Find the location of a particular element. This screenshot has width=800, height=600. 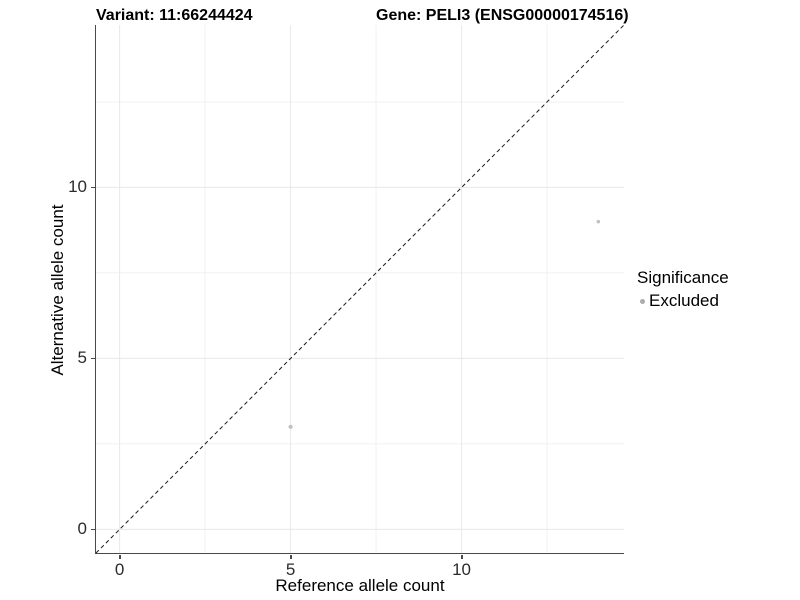

legend: Significance Excluded is located at coordinates (683, 289).